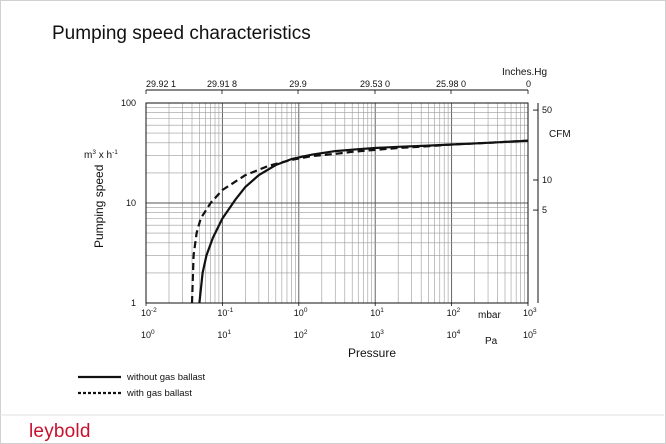  What do you see at coordinates (60, 431) in the screenshot?
I see `leybold-logo: leybold` at bounding box center [60, 431].